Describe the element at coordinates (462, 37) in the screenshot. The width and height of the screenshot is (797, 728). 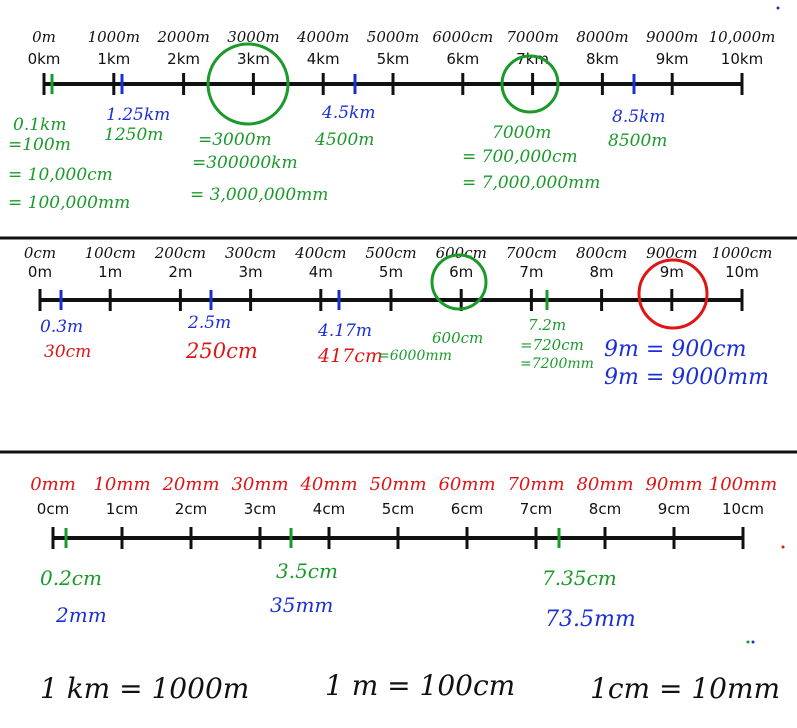
I see `conversion-label: 6000cm` at that location.